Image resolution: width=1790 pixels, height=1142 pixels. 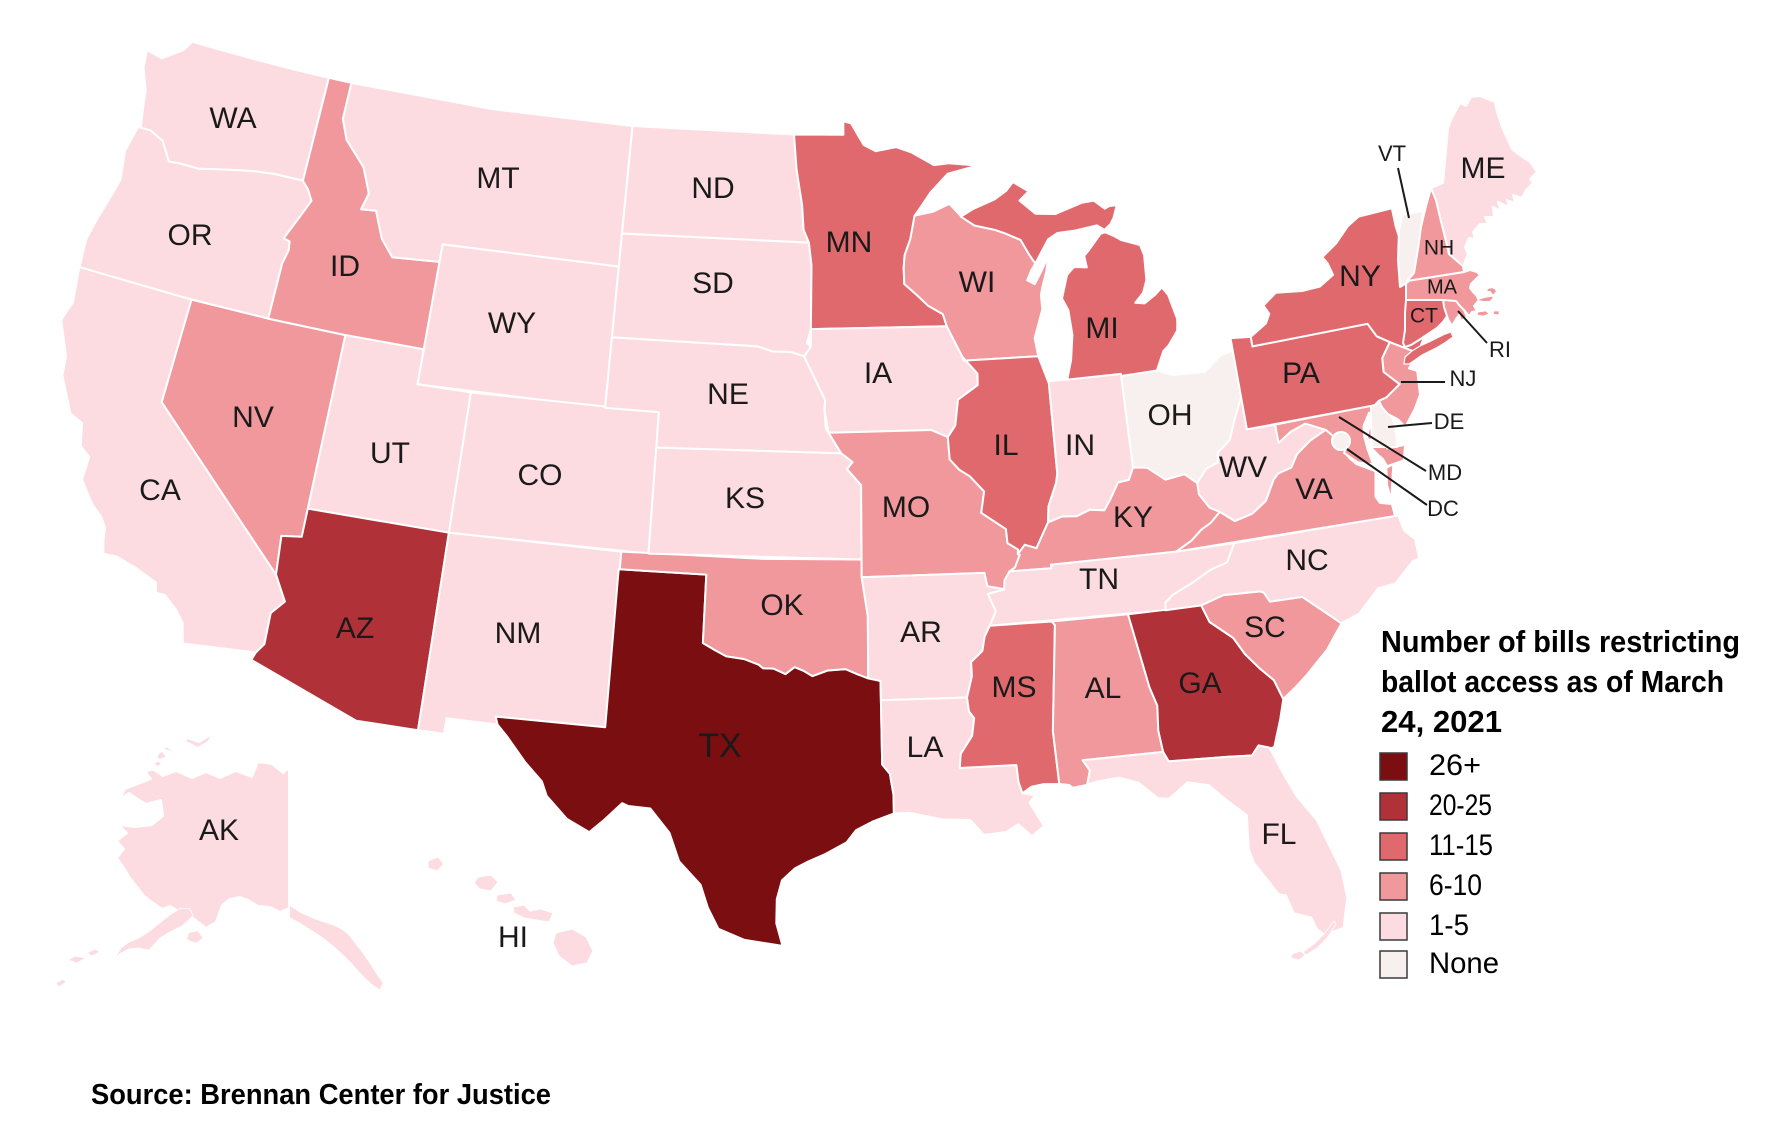 What do you see at coordinates (1442, 287) in the screenshot?
I see `svg-text: MA` at bounding box center [1442, 287].